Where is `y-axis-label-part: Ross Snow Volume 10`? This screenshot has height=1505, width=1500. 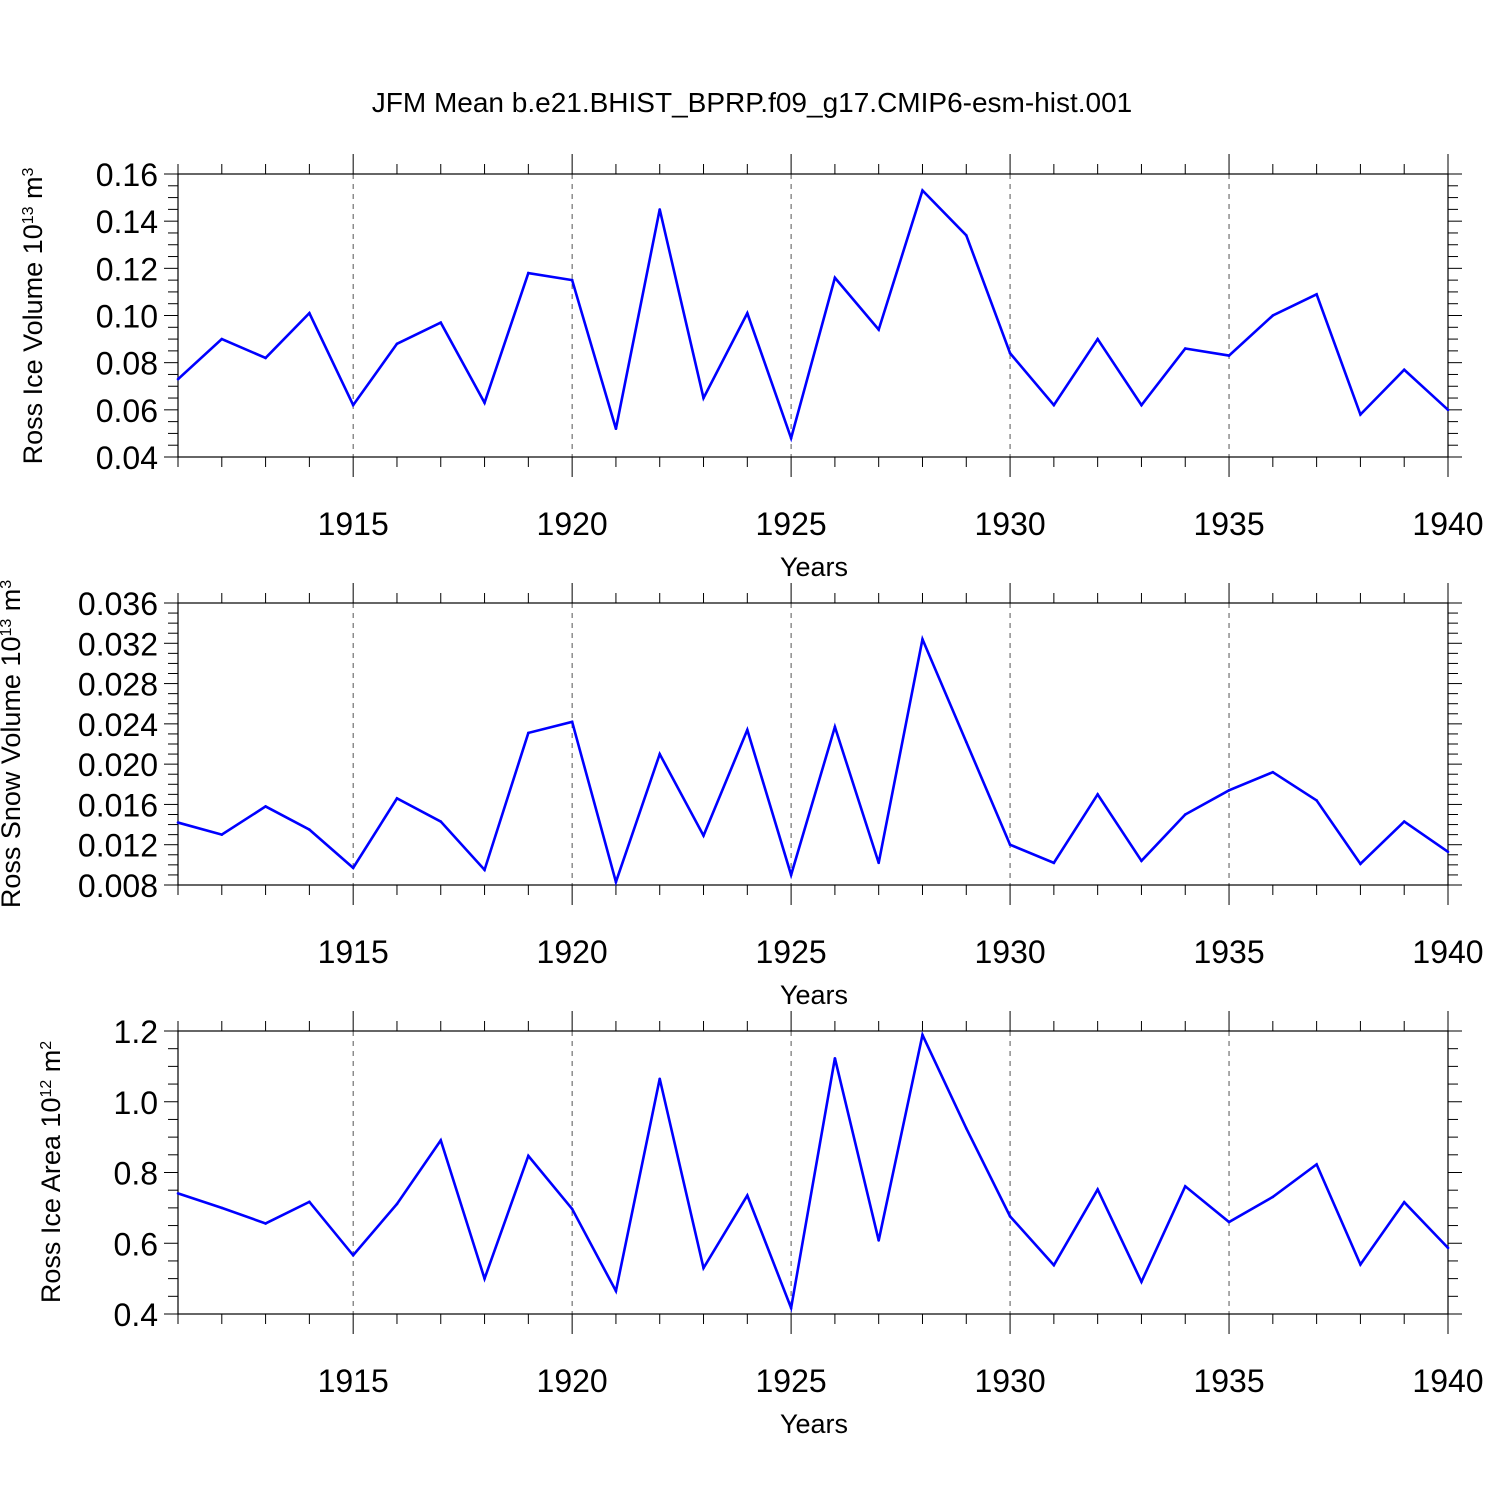
y-axis-label-part: Ross Snow Volume 10 is located at coordinates (13, 773).